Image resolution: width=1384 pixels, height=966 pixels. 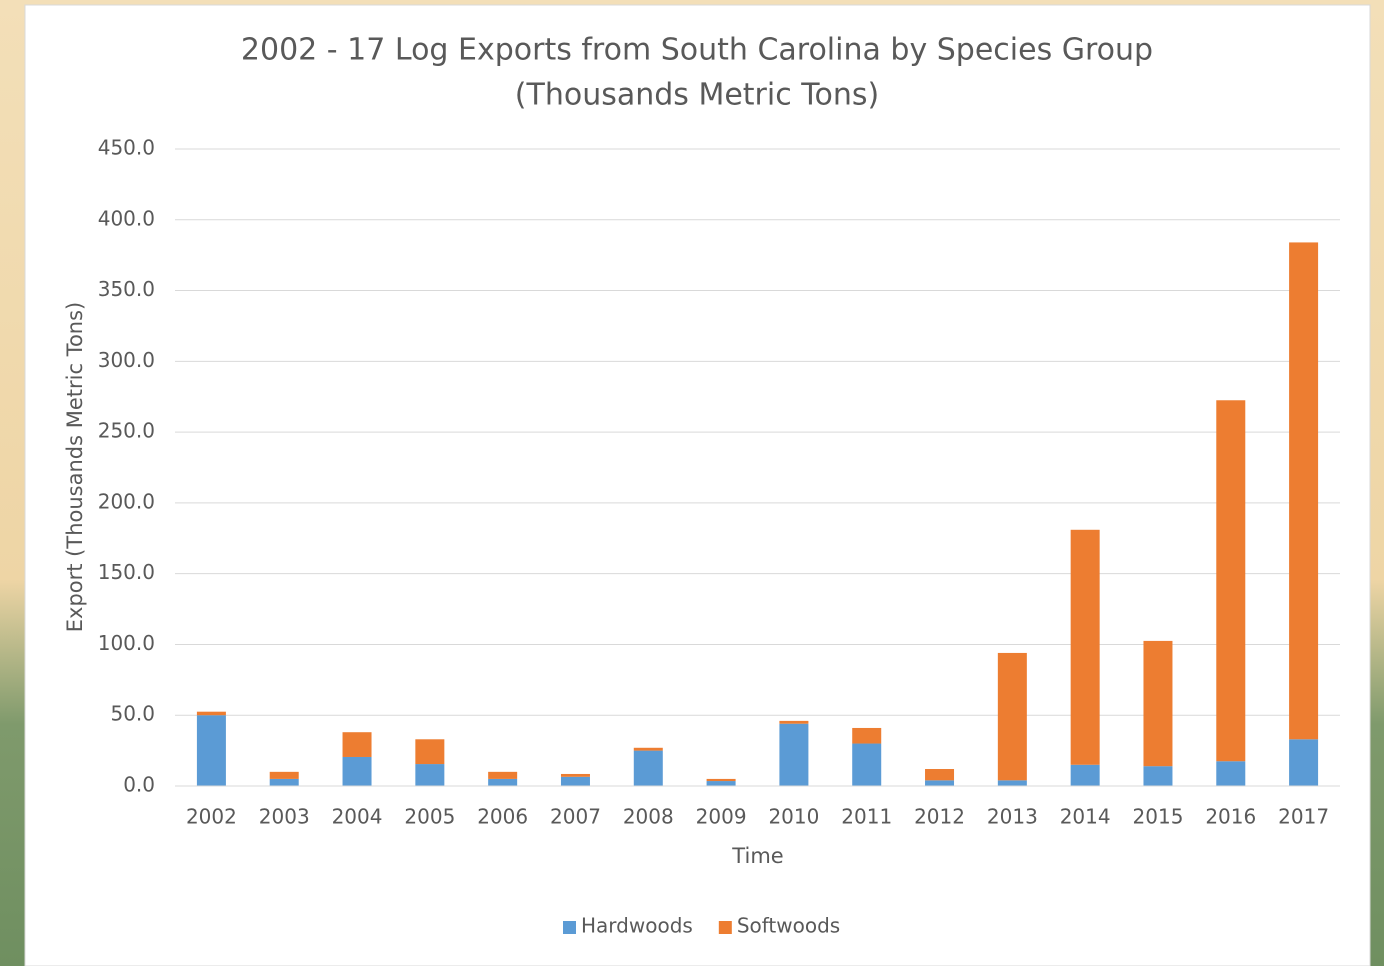 I want to click on y-tick-label: 0.0, so click(x=139, y=785).